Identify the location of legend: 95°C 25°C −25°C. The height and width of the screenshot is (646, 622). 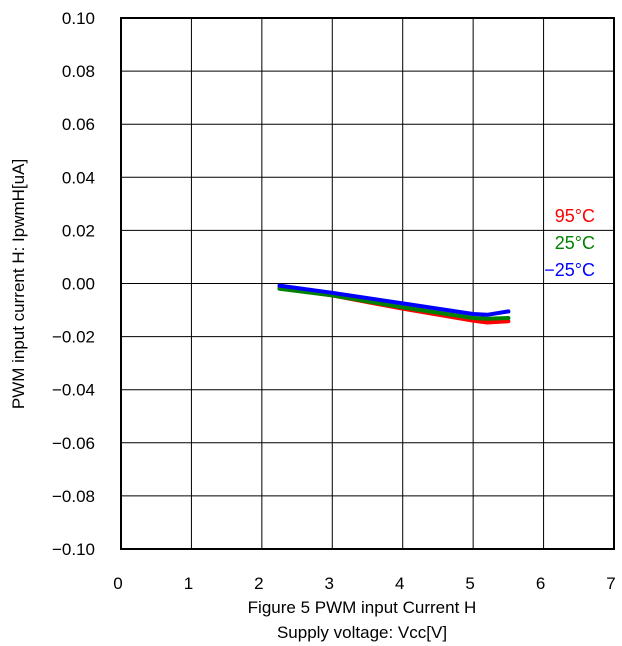
(569, 243).